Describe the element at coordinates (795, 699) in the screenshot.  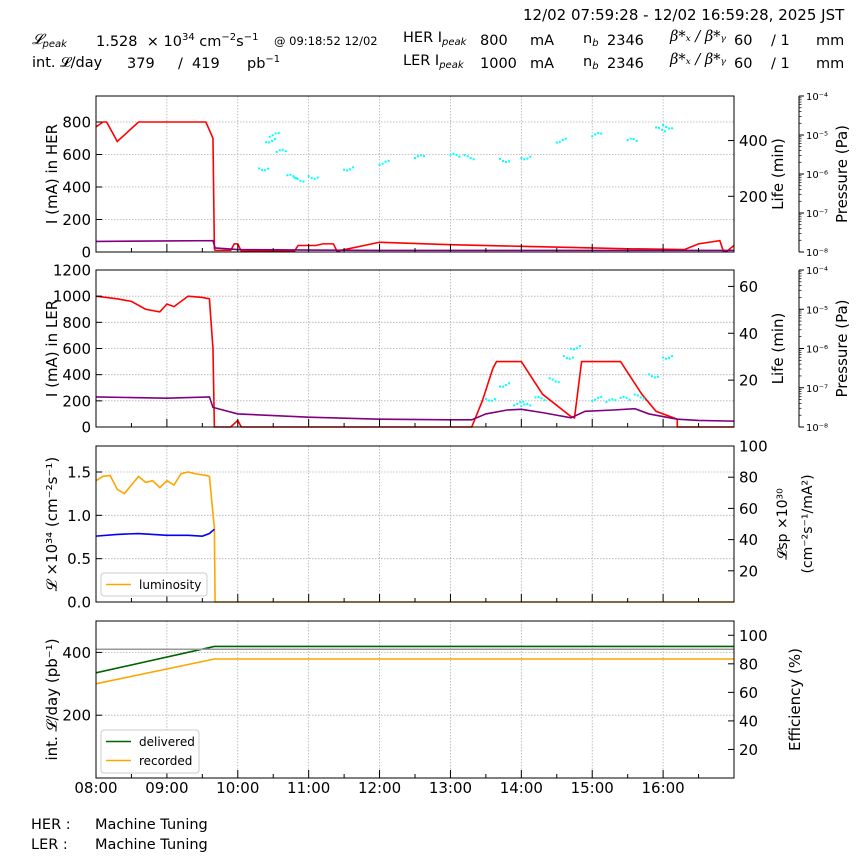
I see `svg-text: Efficiency (%)` at that location.